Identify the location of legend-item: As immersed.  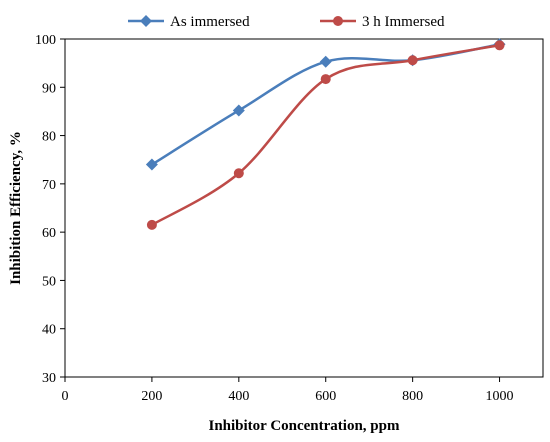
(189, 22).